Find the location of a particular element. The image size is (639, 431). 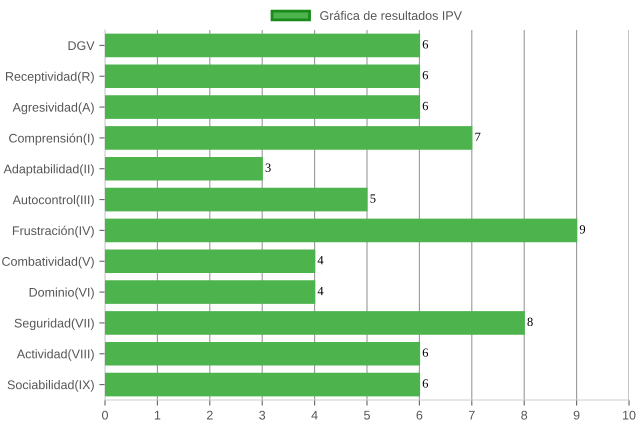

x-tick-label: 7 is located at coordinates (471, 415).